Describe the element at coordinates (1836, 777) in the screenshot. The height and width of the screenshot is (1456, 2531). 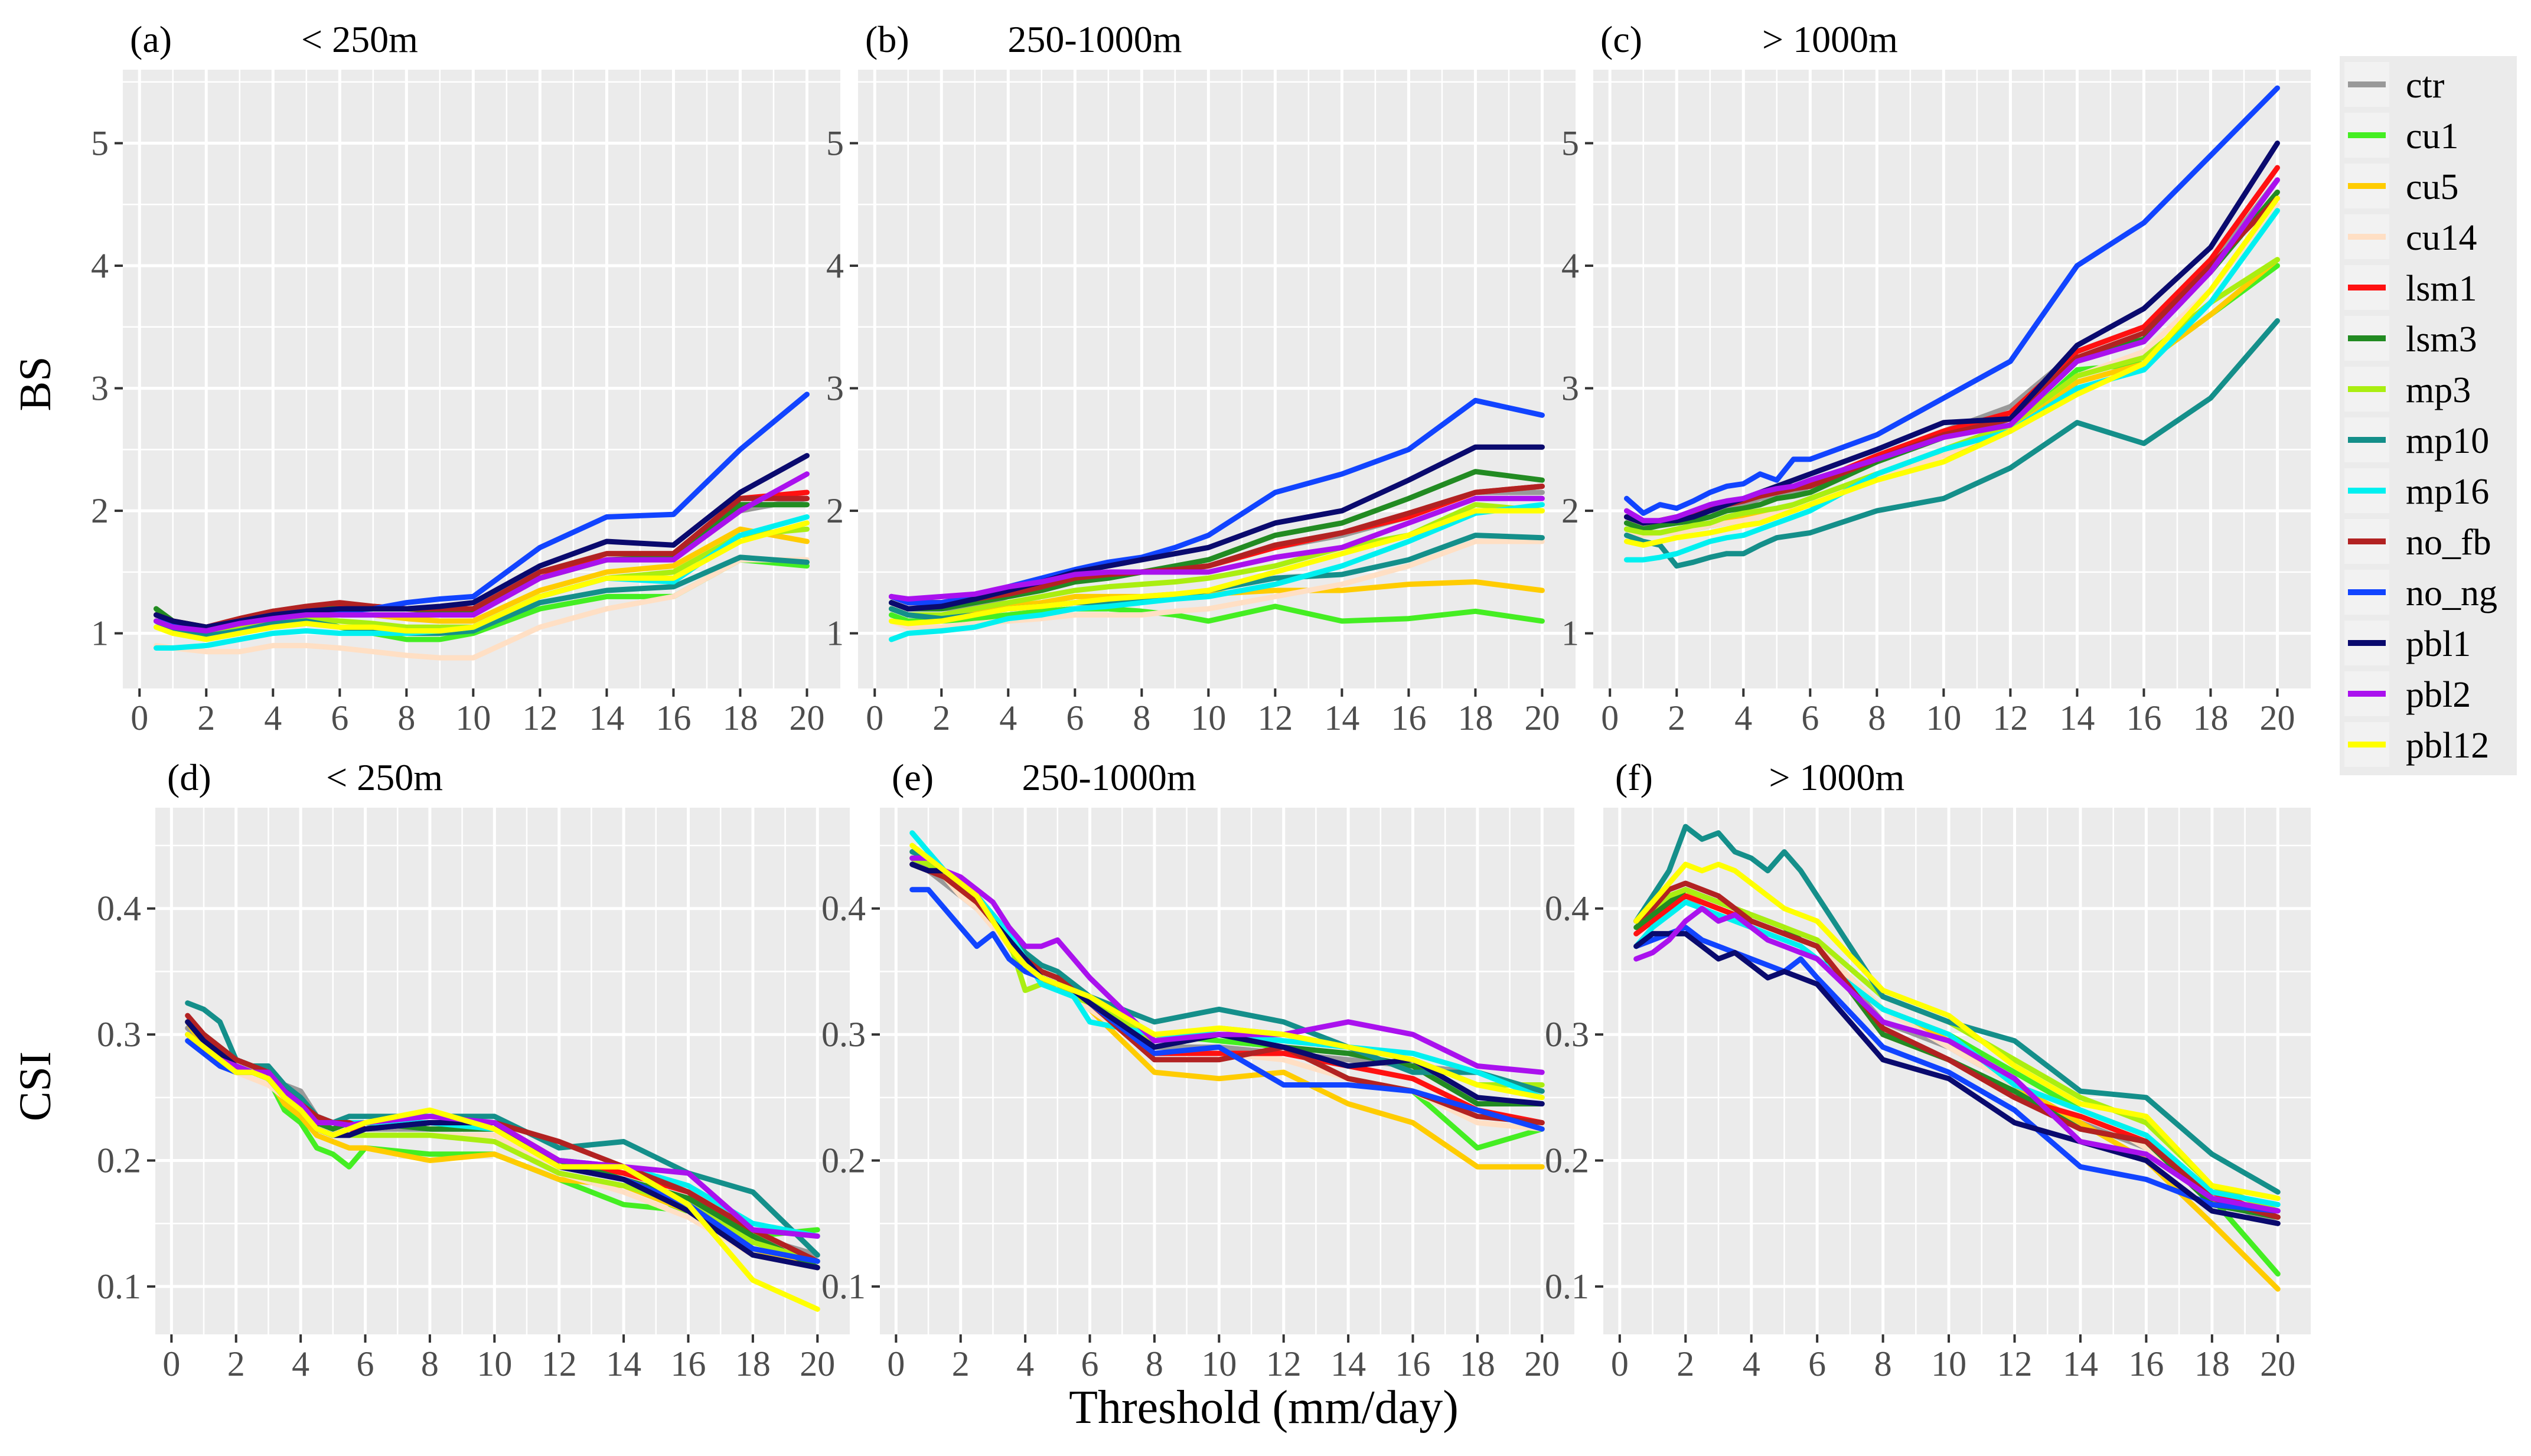
I see `panel-title: > 1000m` at that location.